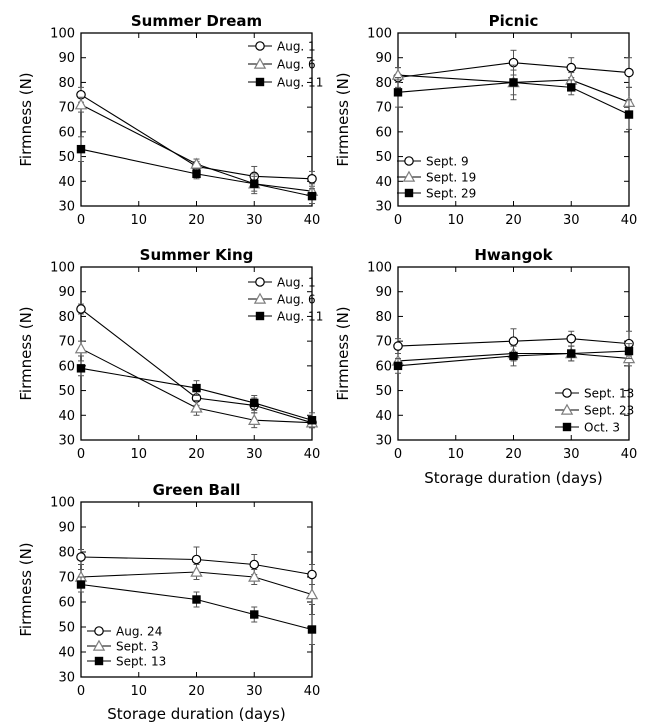 This screenshot has width=666, height=723. What do you see at coordinates (513, 255) in the screenshot?
I see `chart-title: Hwangok` at bounding box center [513, 255].